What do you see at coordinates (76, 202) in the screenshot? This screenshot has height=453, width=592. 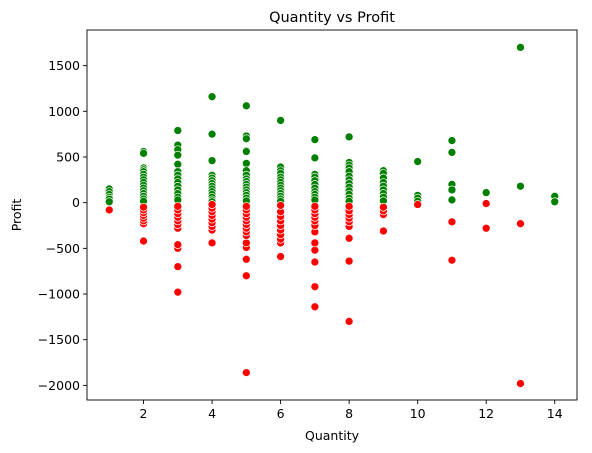 I see `y-tick-label: 0` at bounding box center [76, 202].